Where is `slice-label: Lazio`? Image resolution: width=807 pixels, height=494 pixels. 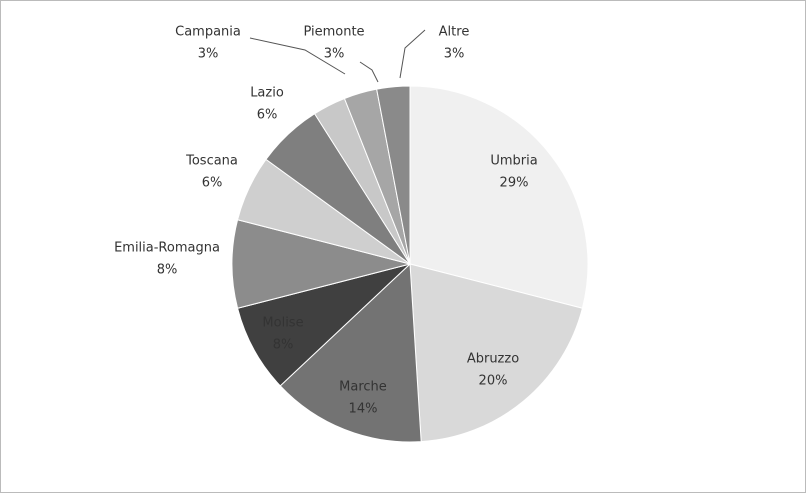 slice-label: Lazio is located at coordinates (267, 93).